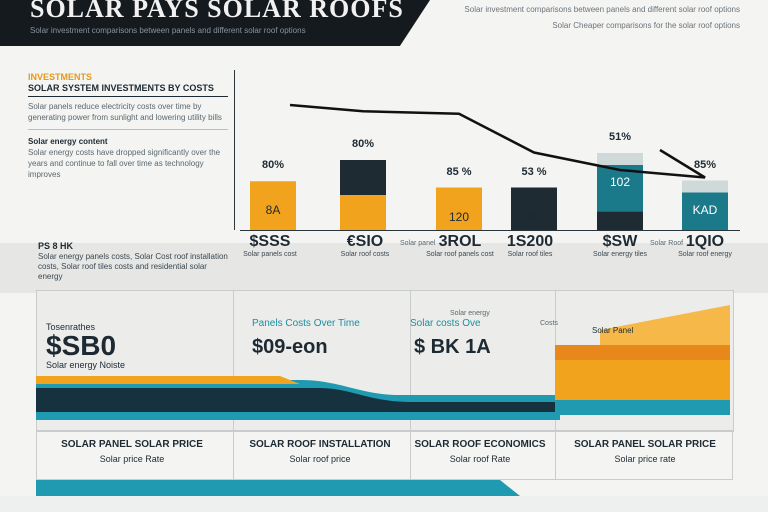 This screenshot has height=512, width=768. Describe the element at coordinates (234, 150) in the screenshot. I see `y-axis` at that location.